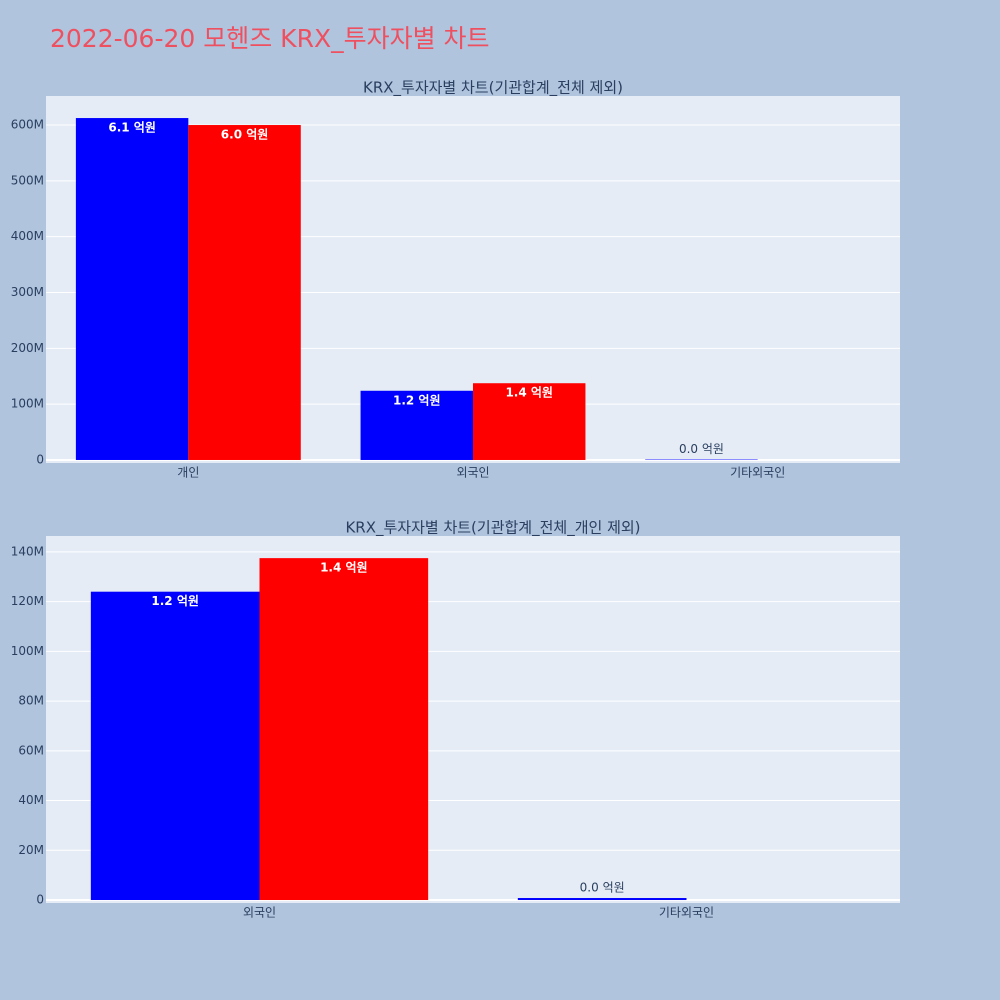 The height and width of the screenshot is (1000, 1000). What do you see at coordinates (27, 180) in the screenshot?
I see `y-tick-label: 500M` at bounding box center [27, 180].